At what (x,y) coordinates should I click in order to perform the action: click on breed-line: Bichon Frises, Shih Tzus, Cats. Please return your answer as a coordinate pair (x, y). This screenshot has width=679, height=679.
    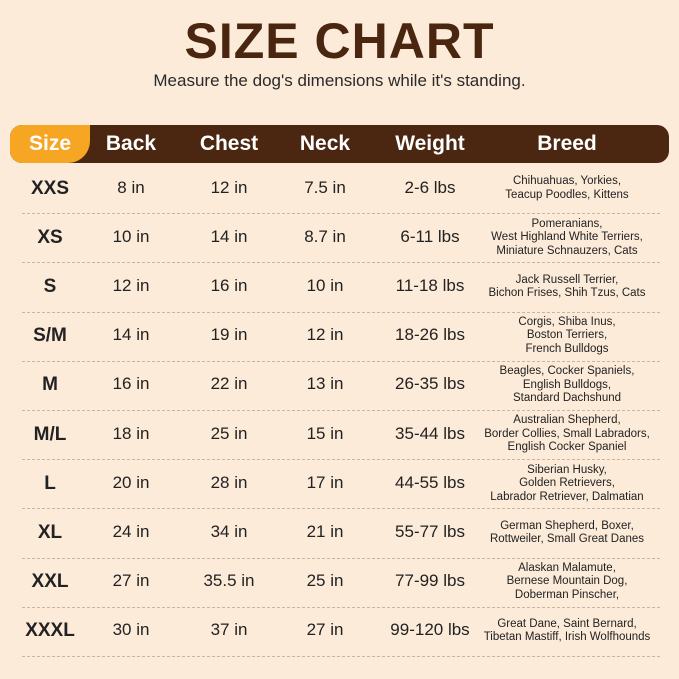
    Looking at the image, I should click on (567, 293).